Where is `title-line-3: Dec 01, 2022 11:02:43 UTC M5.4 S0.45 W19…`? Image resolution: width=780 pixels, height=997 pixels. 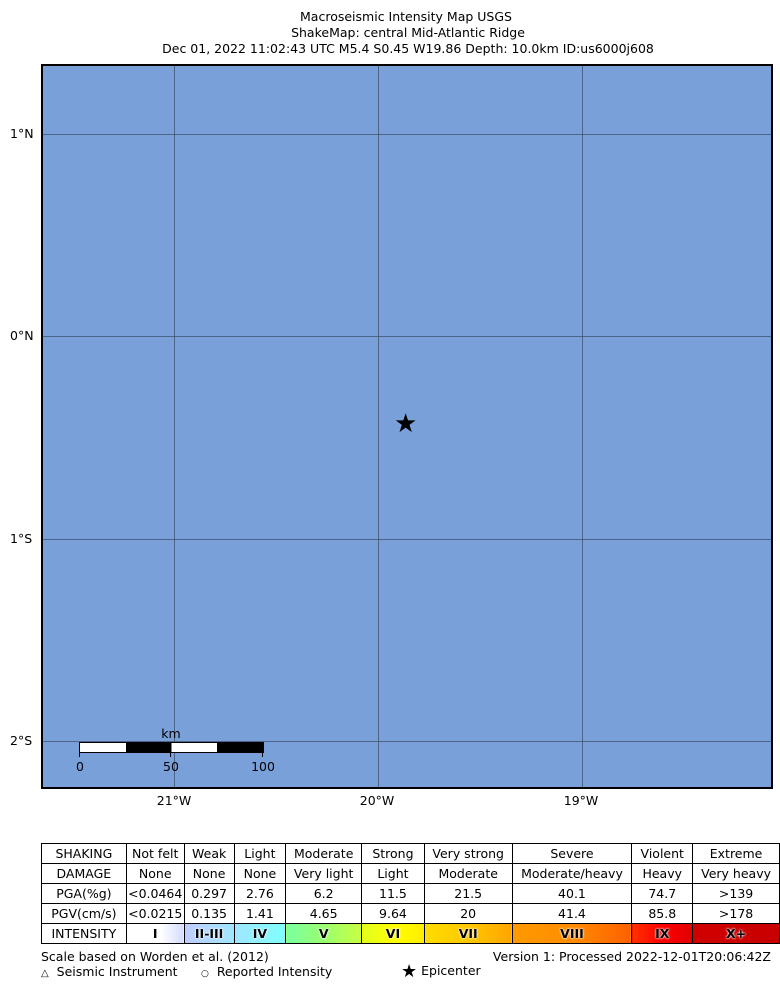 title-line-3: Dec 01, 2022 11:02:43 UTC M5.4 S0.45 W19… is located at coordinates (408, 48).